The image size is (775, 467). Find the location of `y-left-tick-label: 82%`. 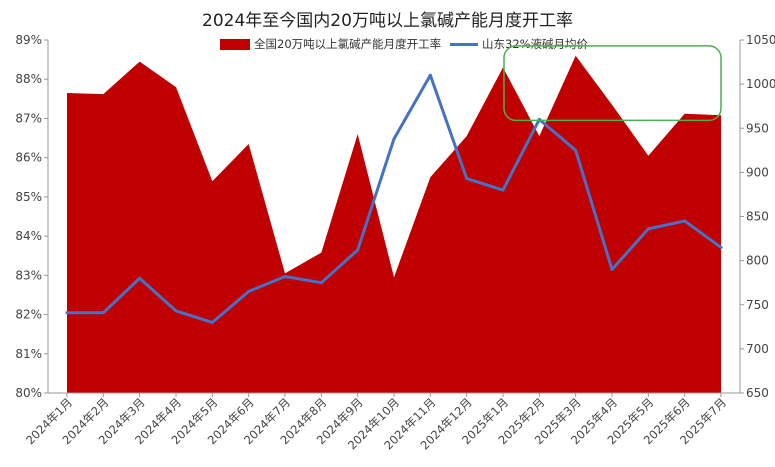

y-left-tick-label: 82% is located at coordinates (28, 315).